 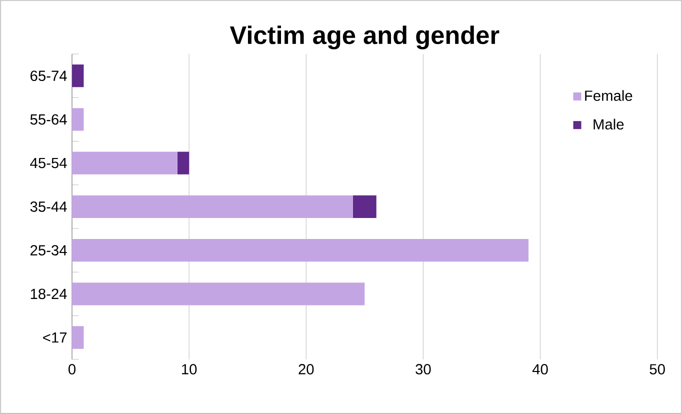 What do you see at coordinates (48, 294) in the screenshot?
I see `y-tick-label: 18-24` at bounding box center [48, 294].